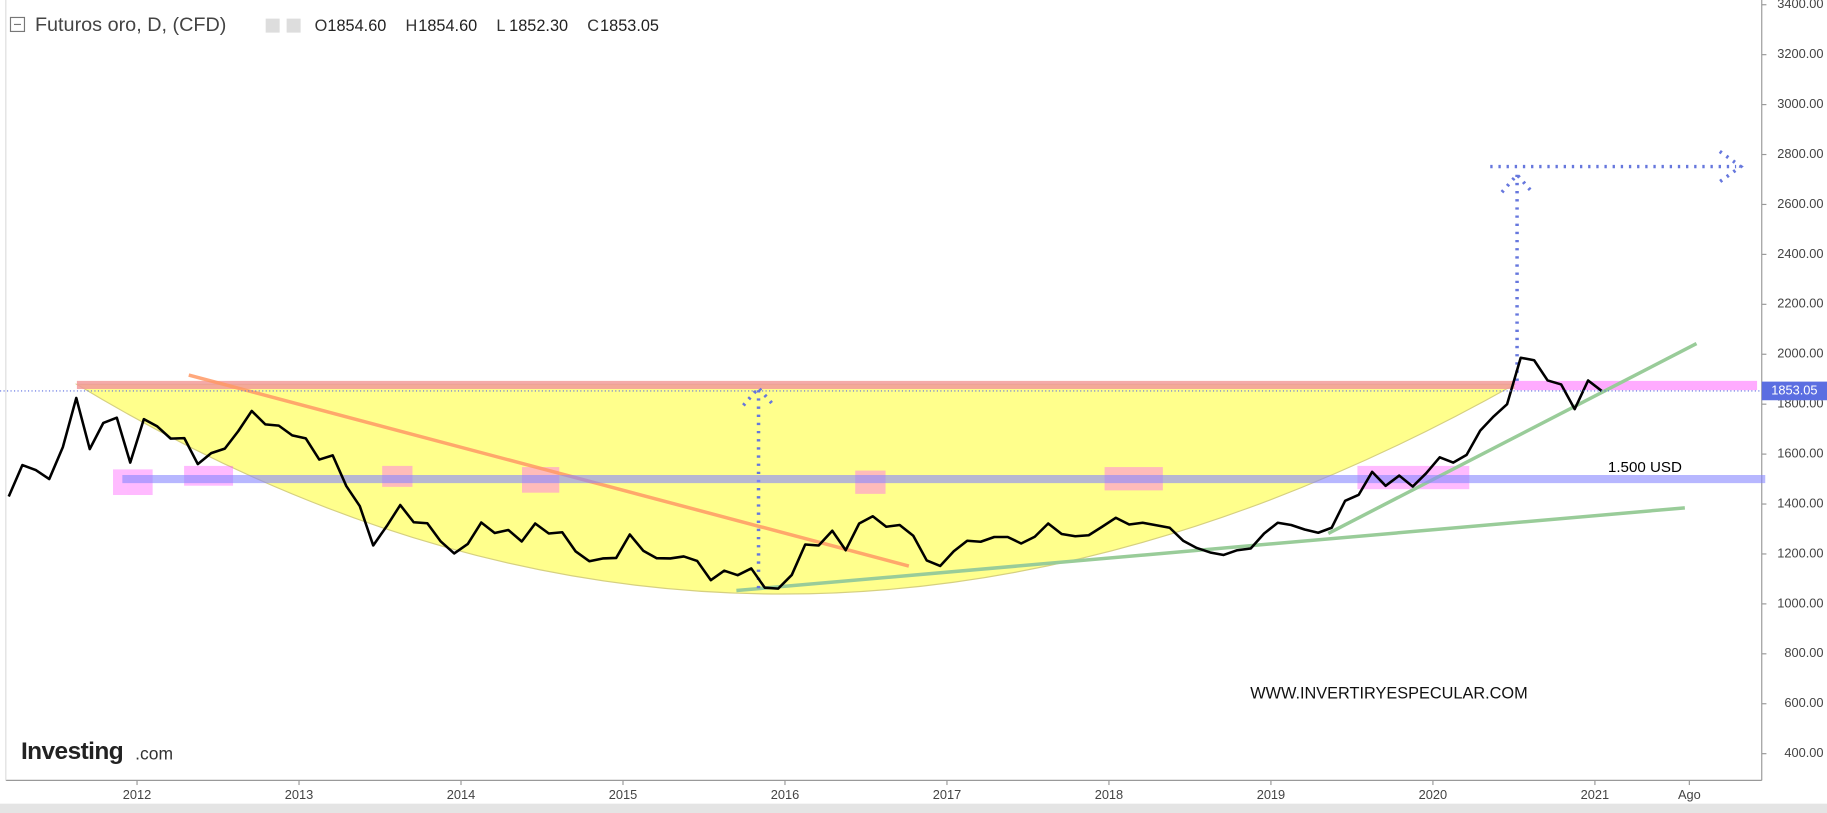 The image size is (1827, 813). I want to click on ohlc-key: L, so click(500, 26).